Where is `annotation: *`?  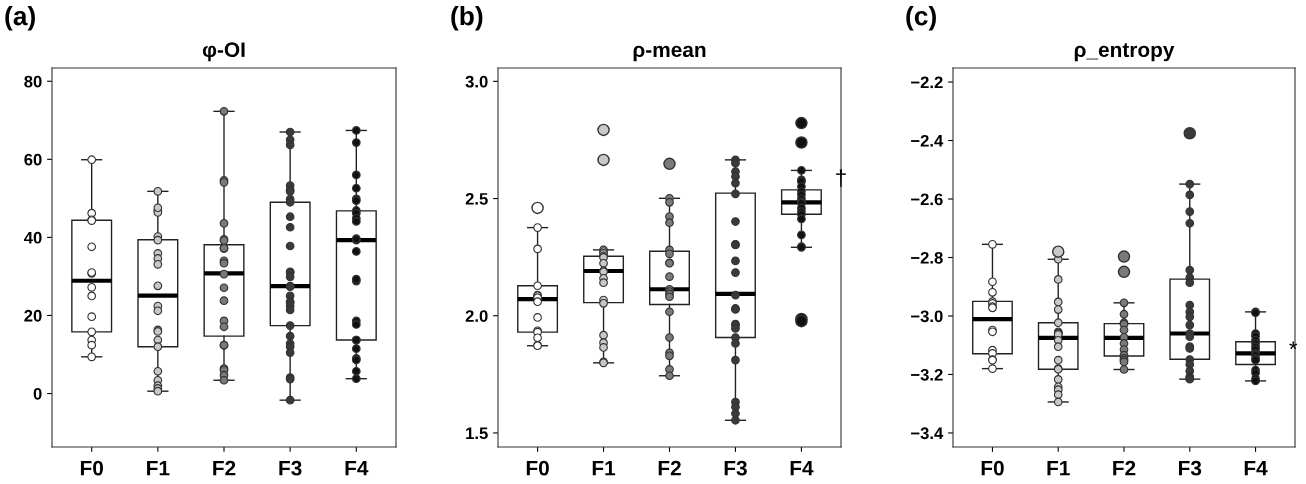
annotation: * is located at coordinates (1293, 345).